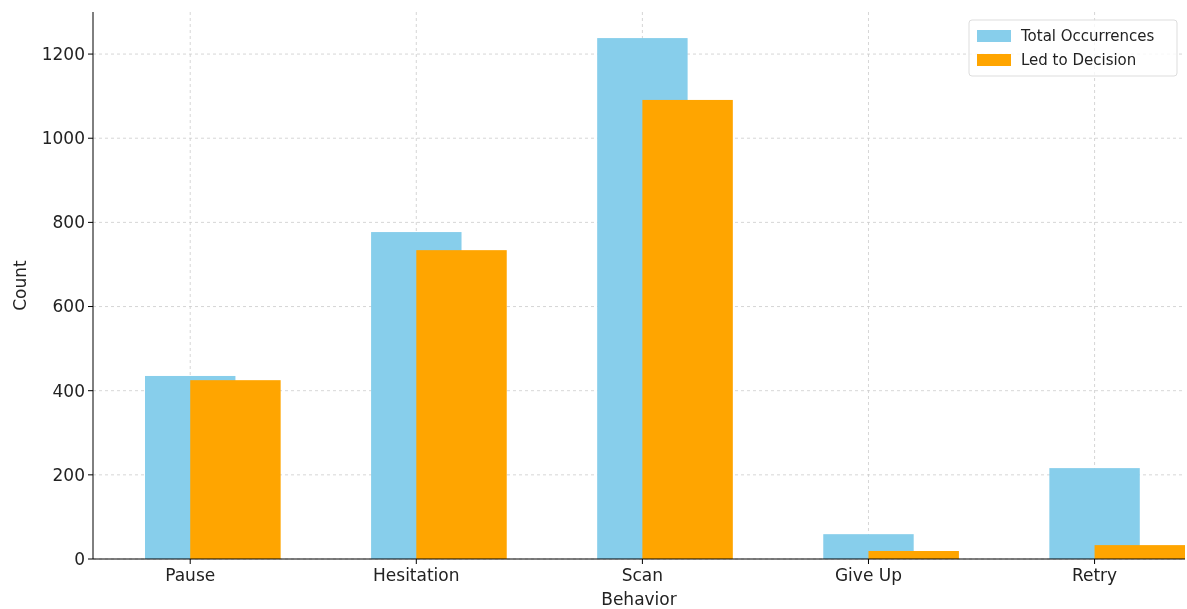 The height and width of the screenshot is (609, 1187). I want to click on y-tick-label: 1000, so click(63, 138).